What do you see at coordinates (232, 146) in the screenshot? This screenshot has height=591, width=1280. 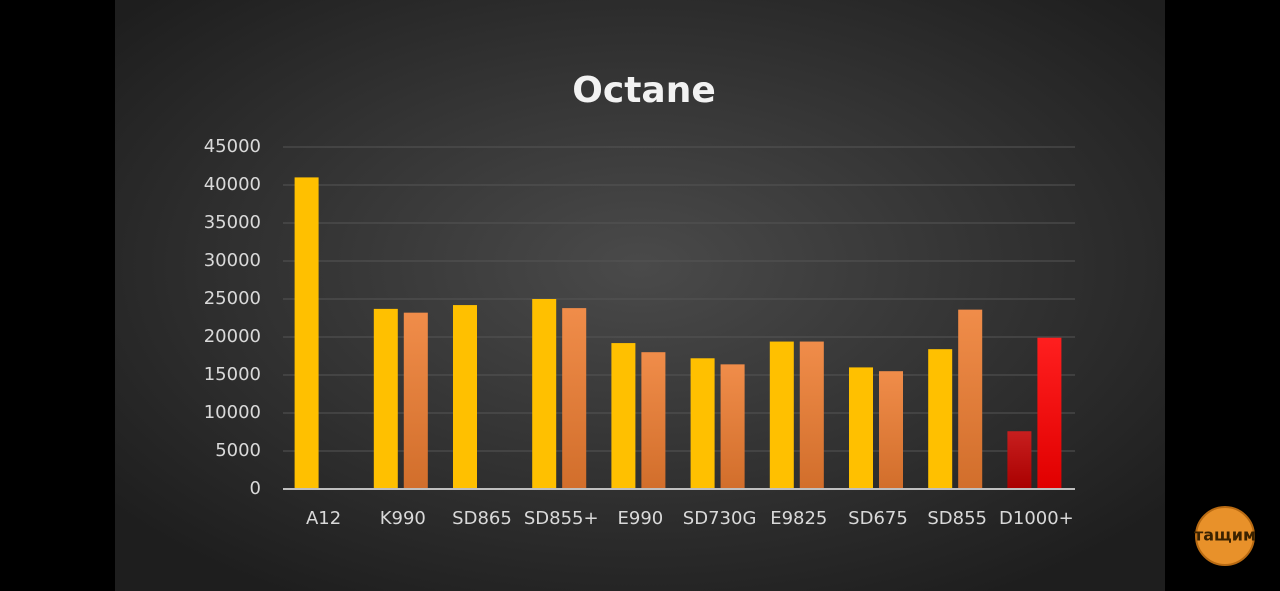 I see `y-tick-label: 45000` at bounding box center [232, 146].